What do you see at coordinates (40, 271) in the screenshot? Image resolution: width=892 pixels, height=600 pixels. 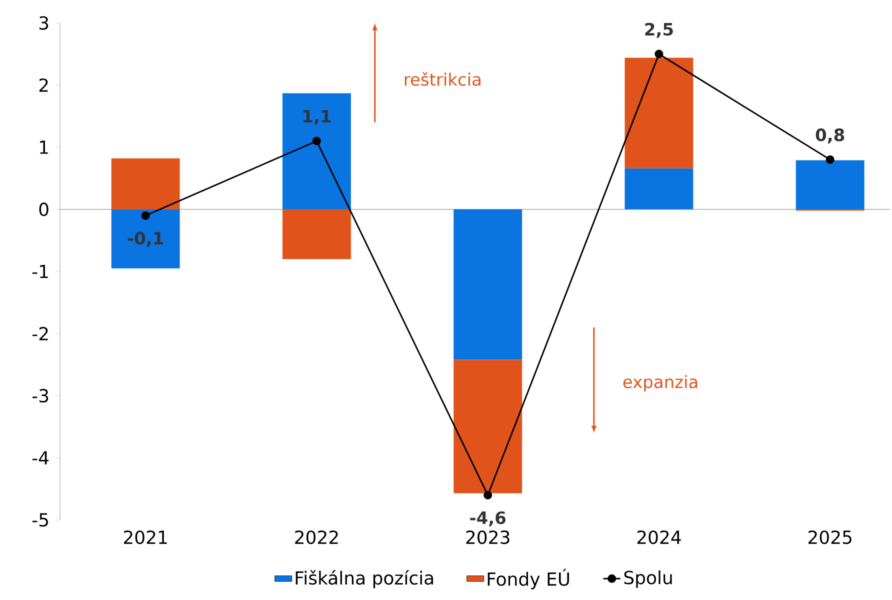 I see `y-tick-label: -1` at bounding box center [40, 271].